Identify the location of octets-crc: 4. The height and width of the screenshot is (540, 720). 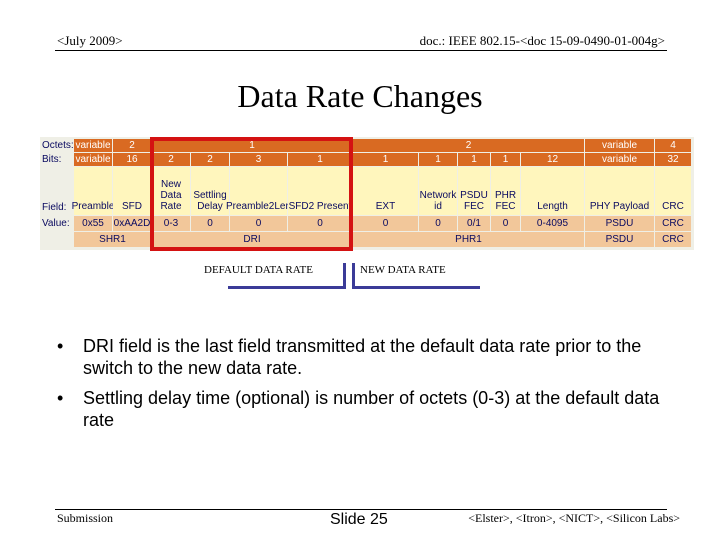
(673, 145).